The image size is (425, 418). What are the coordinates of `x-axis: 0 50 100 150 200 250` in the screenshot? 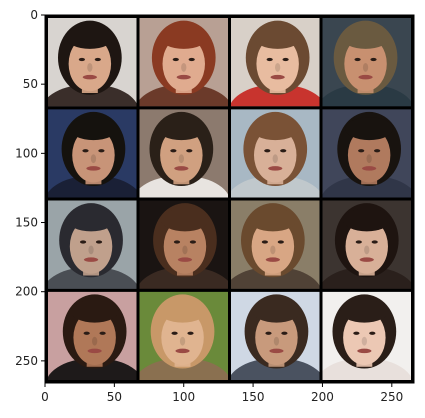 It's located at (222, 393).